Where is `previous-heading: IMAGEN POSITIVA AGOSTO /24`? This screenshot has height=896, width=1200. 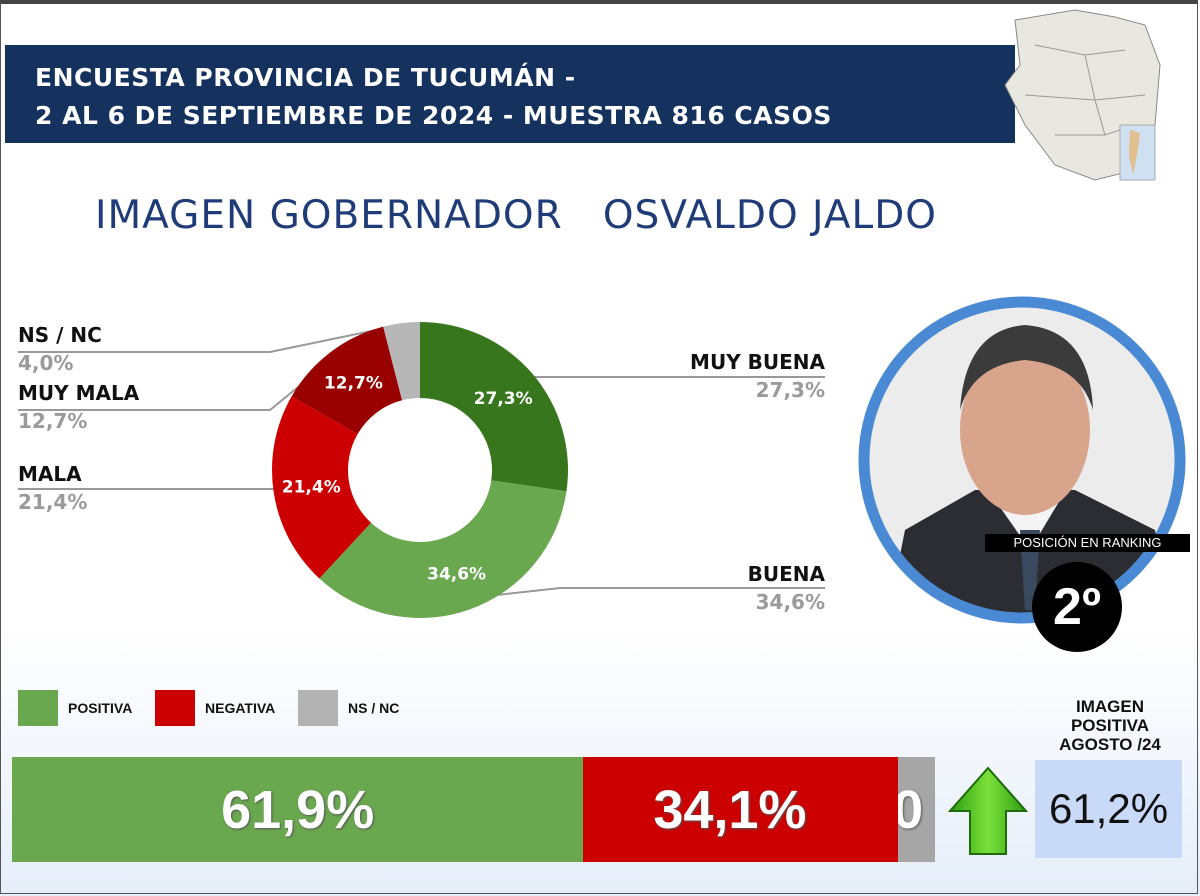 previous-heading: IMAGEN POSITIVA AGOSTO /24 is located at coordinates (1110, 725).